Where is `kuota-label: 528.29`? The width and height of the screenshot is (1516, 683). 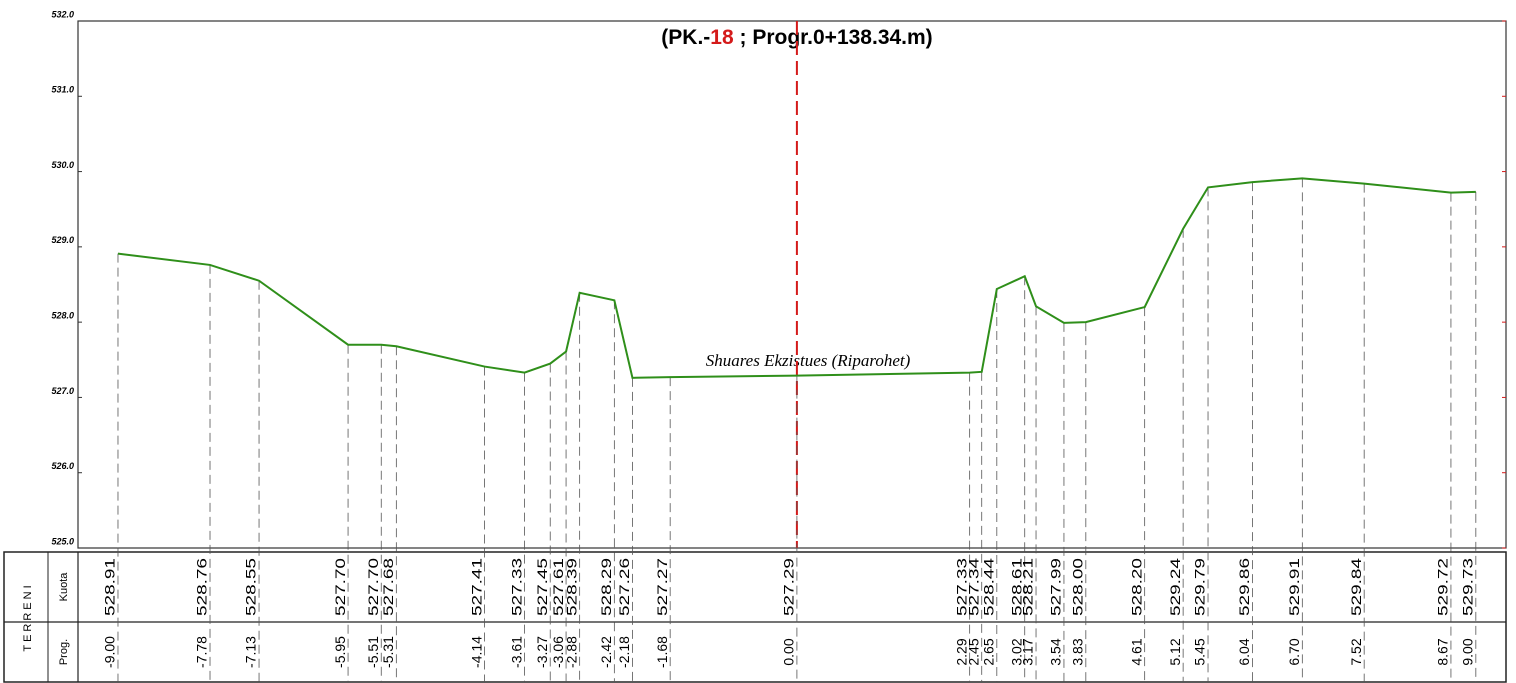 kuota-label: 528.29 is located at coordinates (606, 587).